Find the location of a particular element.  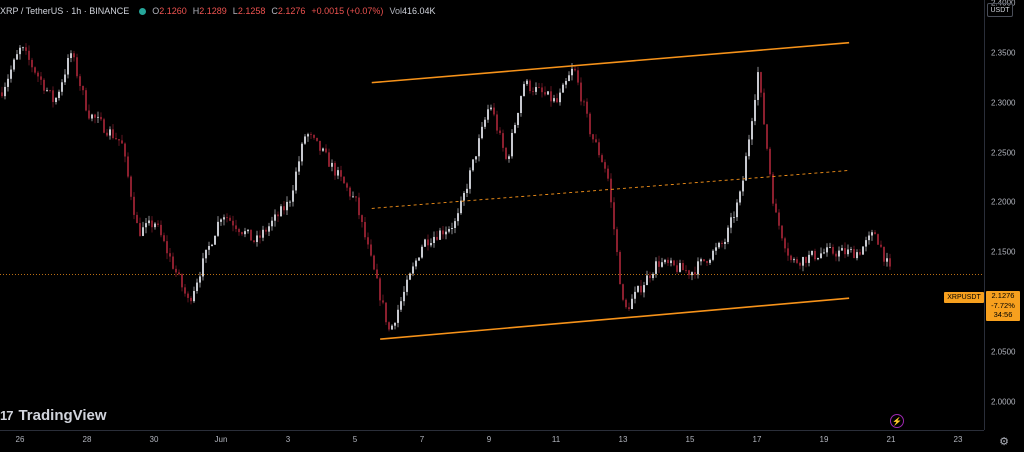

channel-mid-line is located at coordinates (610, 189).